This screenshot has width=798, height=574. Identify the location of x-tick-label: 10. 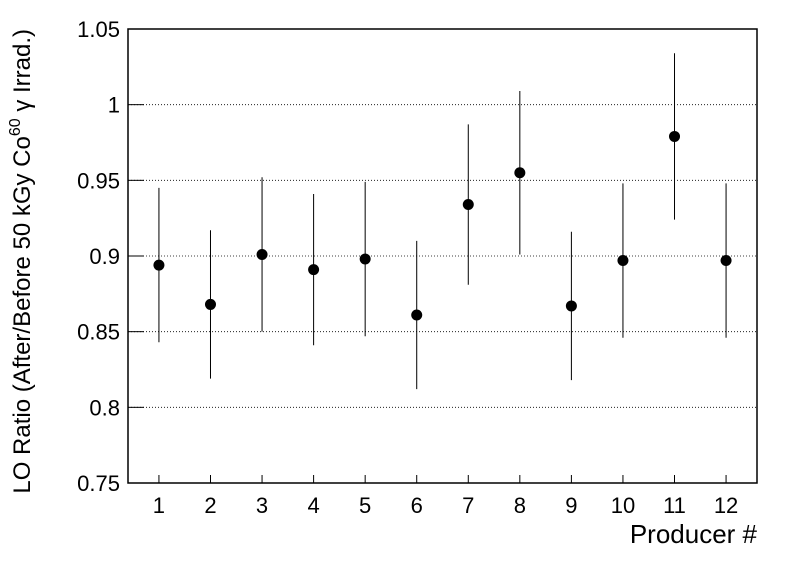
(623, 505).